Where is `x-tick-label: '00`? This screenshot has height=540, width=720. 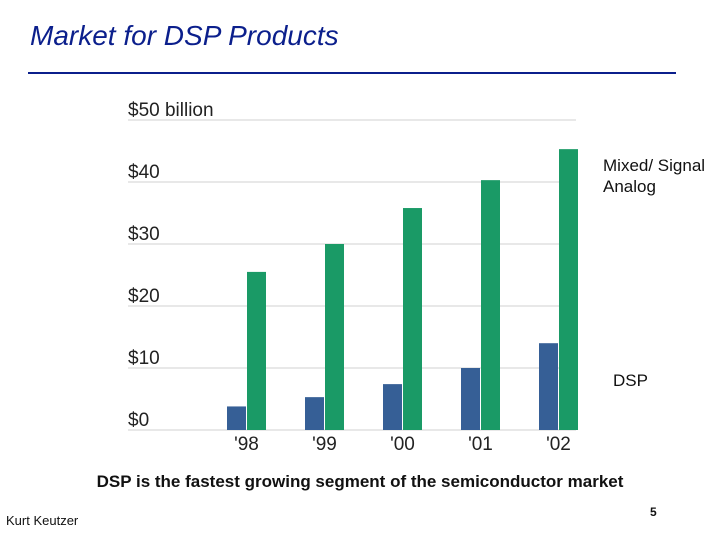
x-tick-label: '00 is located at coordinates (402, 444).